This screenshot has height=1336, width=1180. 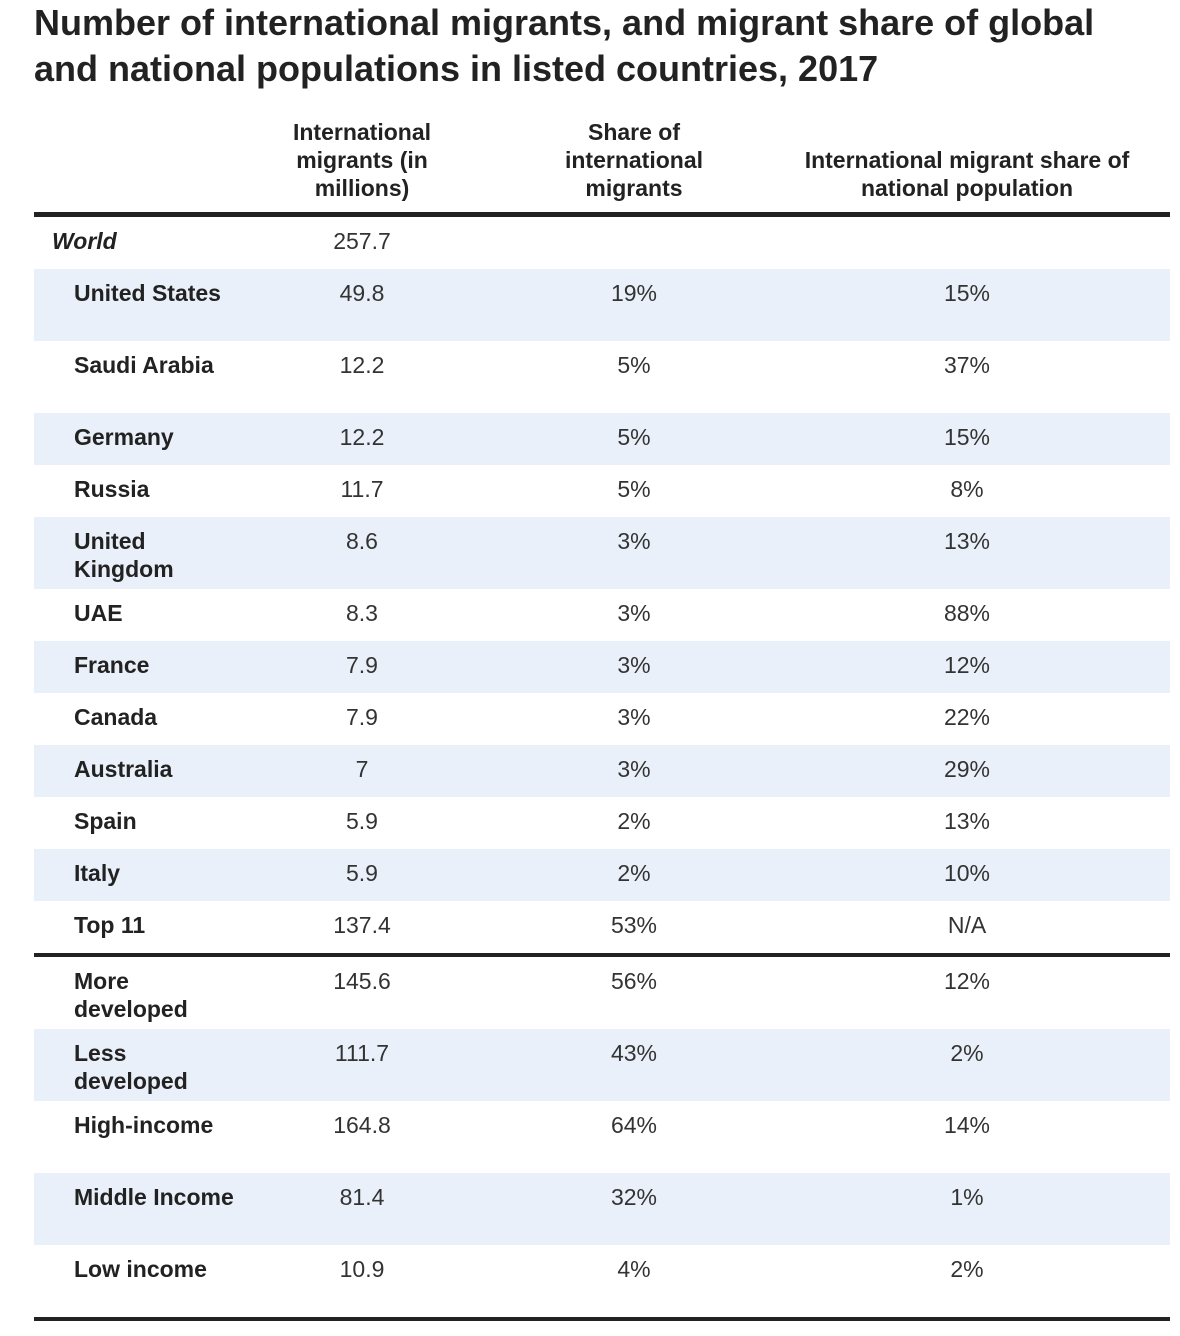 I want to click on migrants-value: 145.6, so click(x=362, y=981).